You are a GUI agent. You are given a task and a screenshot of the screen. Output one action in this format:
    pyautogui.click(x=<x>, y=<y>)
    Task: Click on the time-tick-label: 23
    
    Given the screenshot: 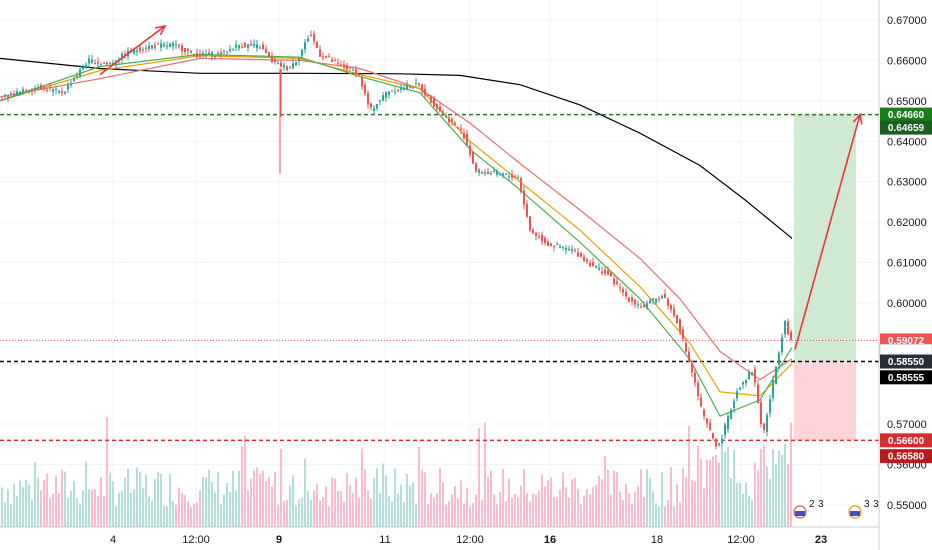 What is the action you would take?
    pyautogui.click(x=821, y=540)
    